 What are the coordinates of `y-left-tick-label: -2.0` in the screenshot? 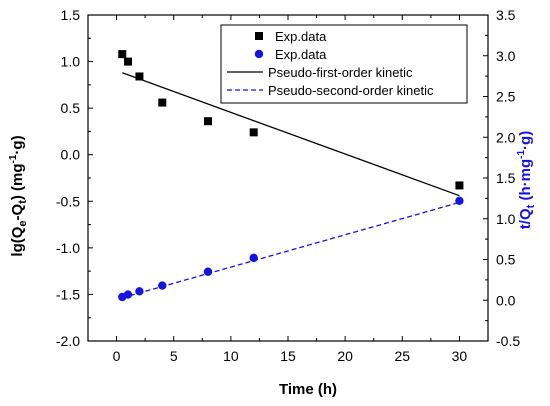 It's located at (68, 341).